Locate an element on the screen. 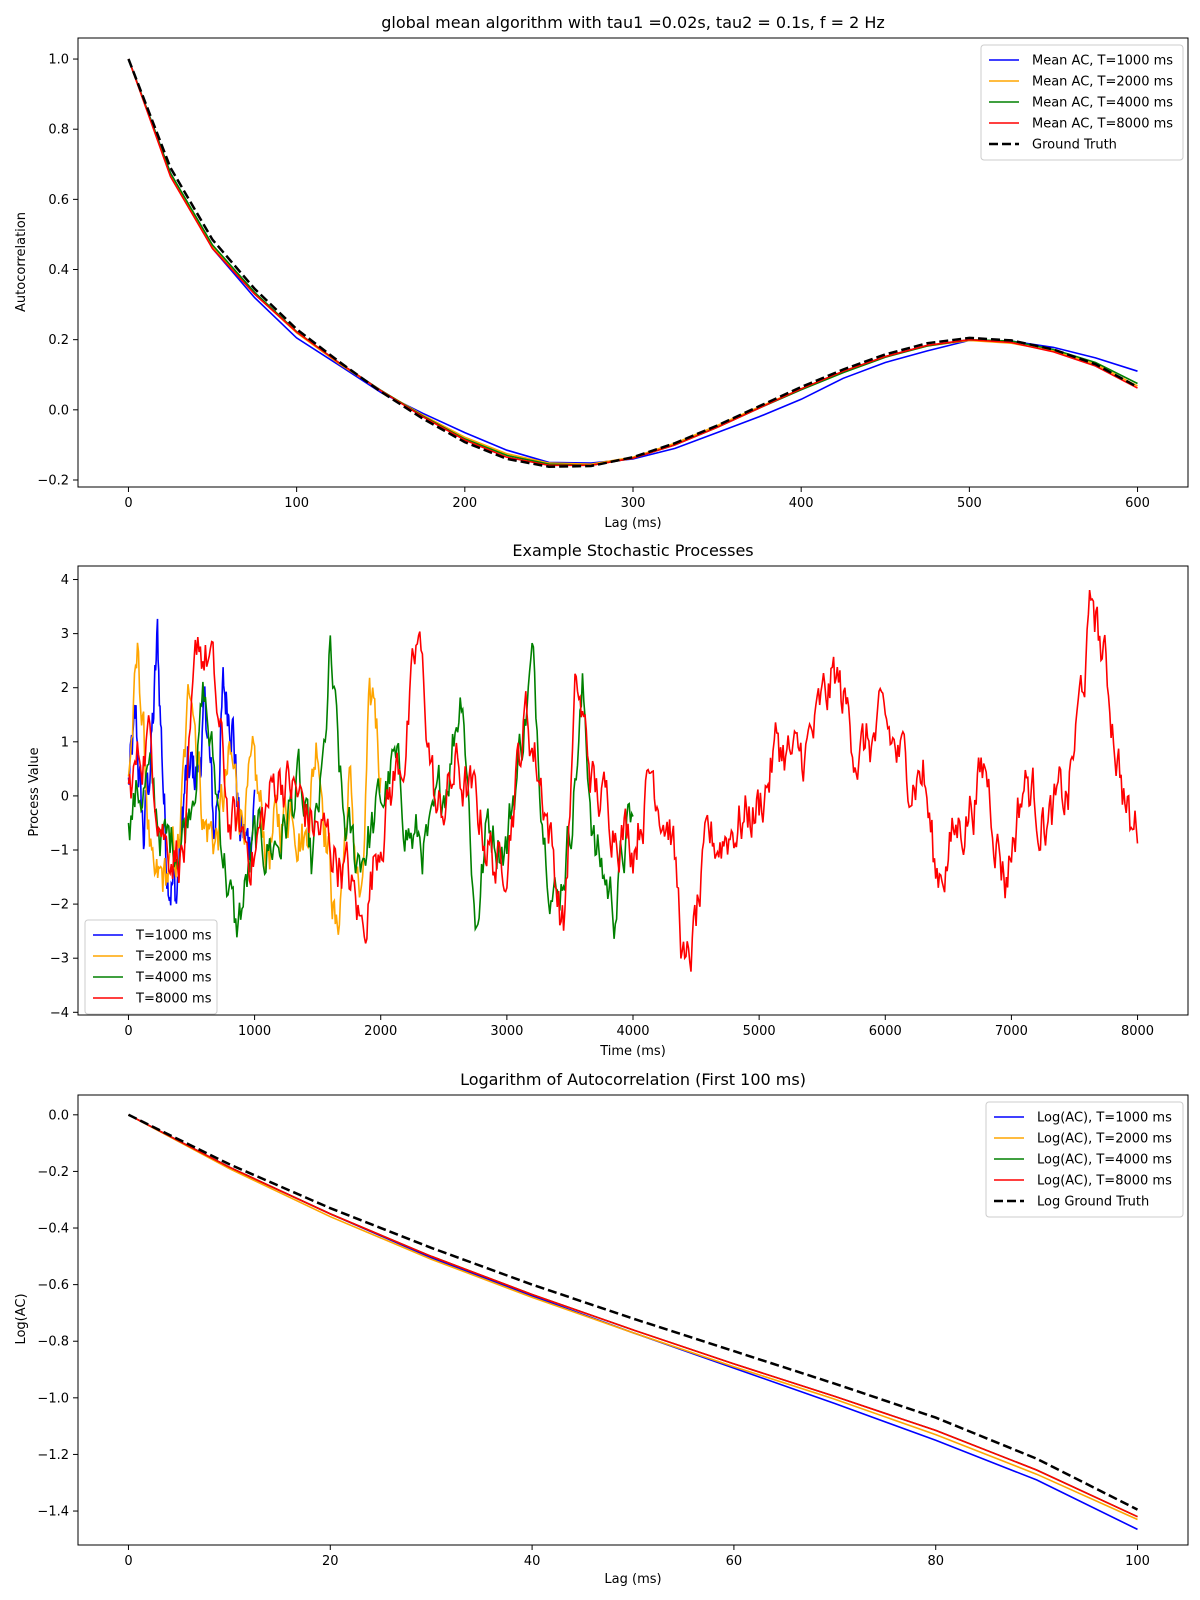 This screenshot has width=1200, height=1600. y-tick-label: 2 is located at coordinates (65, 688).